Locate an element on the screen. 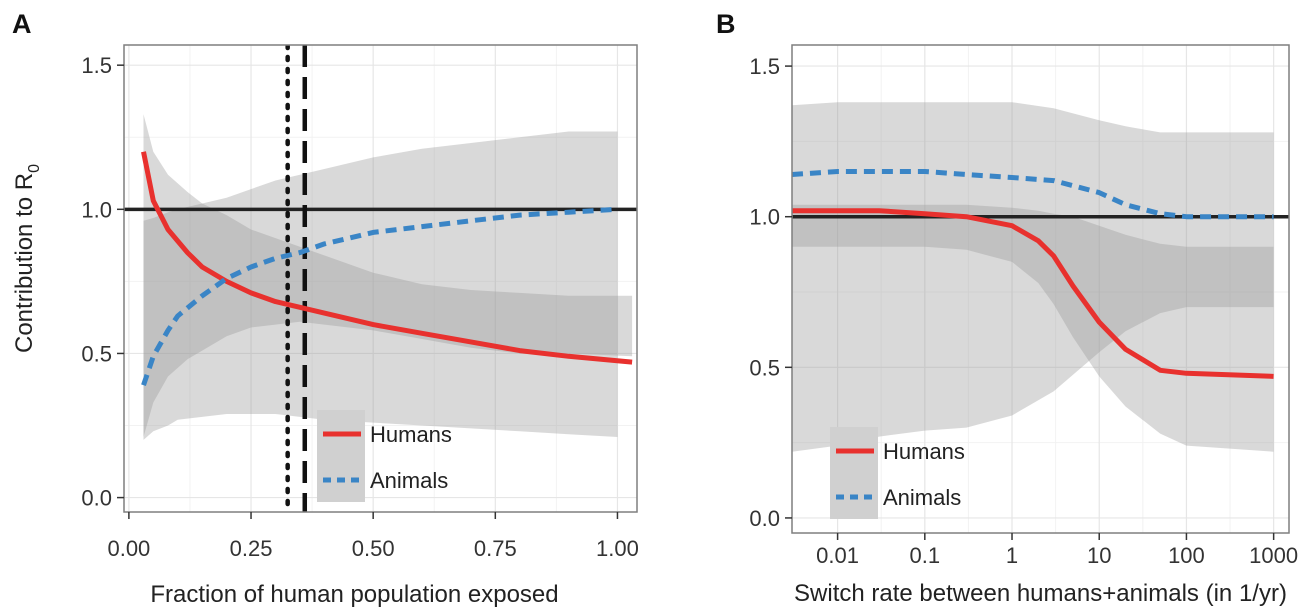  x-axis-label: Fraction of human population exposed is located at coordinates (354, 594).